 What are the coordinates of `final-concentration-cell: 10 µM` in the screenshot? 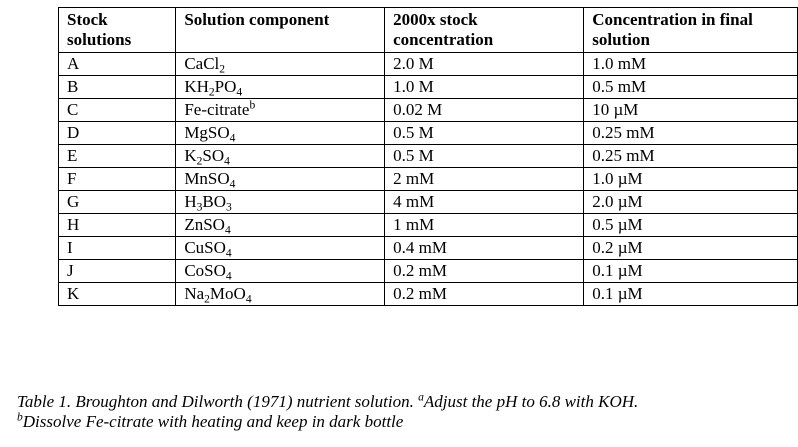 It's located at (690, 110).